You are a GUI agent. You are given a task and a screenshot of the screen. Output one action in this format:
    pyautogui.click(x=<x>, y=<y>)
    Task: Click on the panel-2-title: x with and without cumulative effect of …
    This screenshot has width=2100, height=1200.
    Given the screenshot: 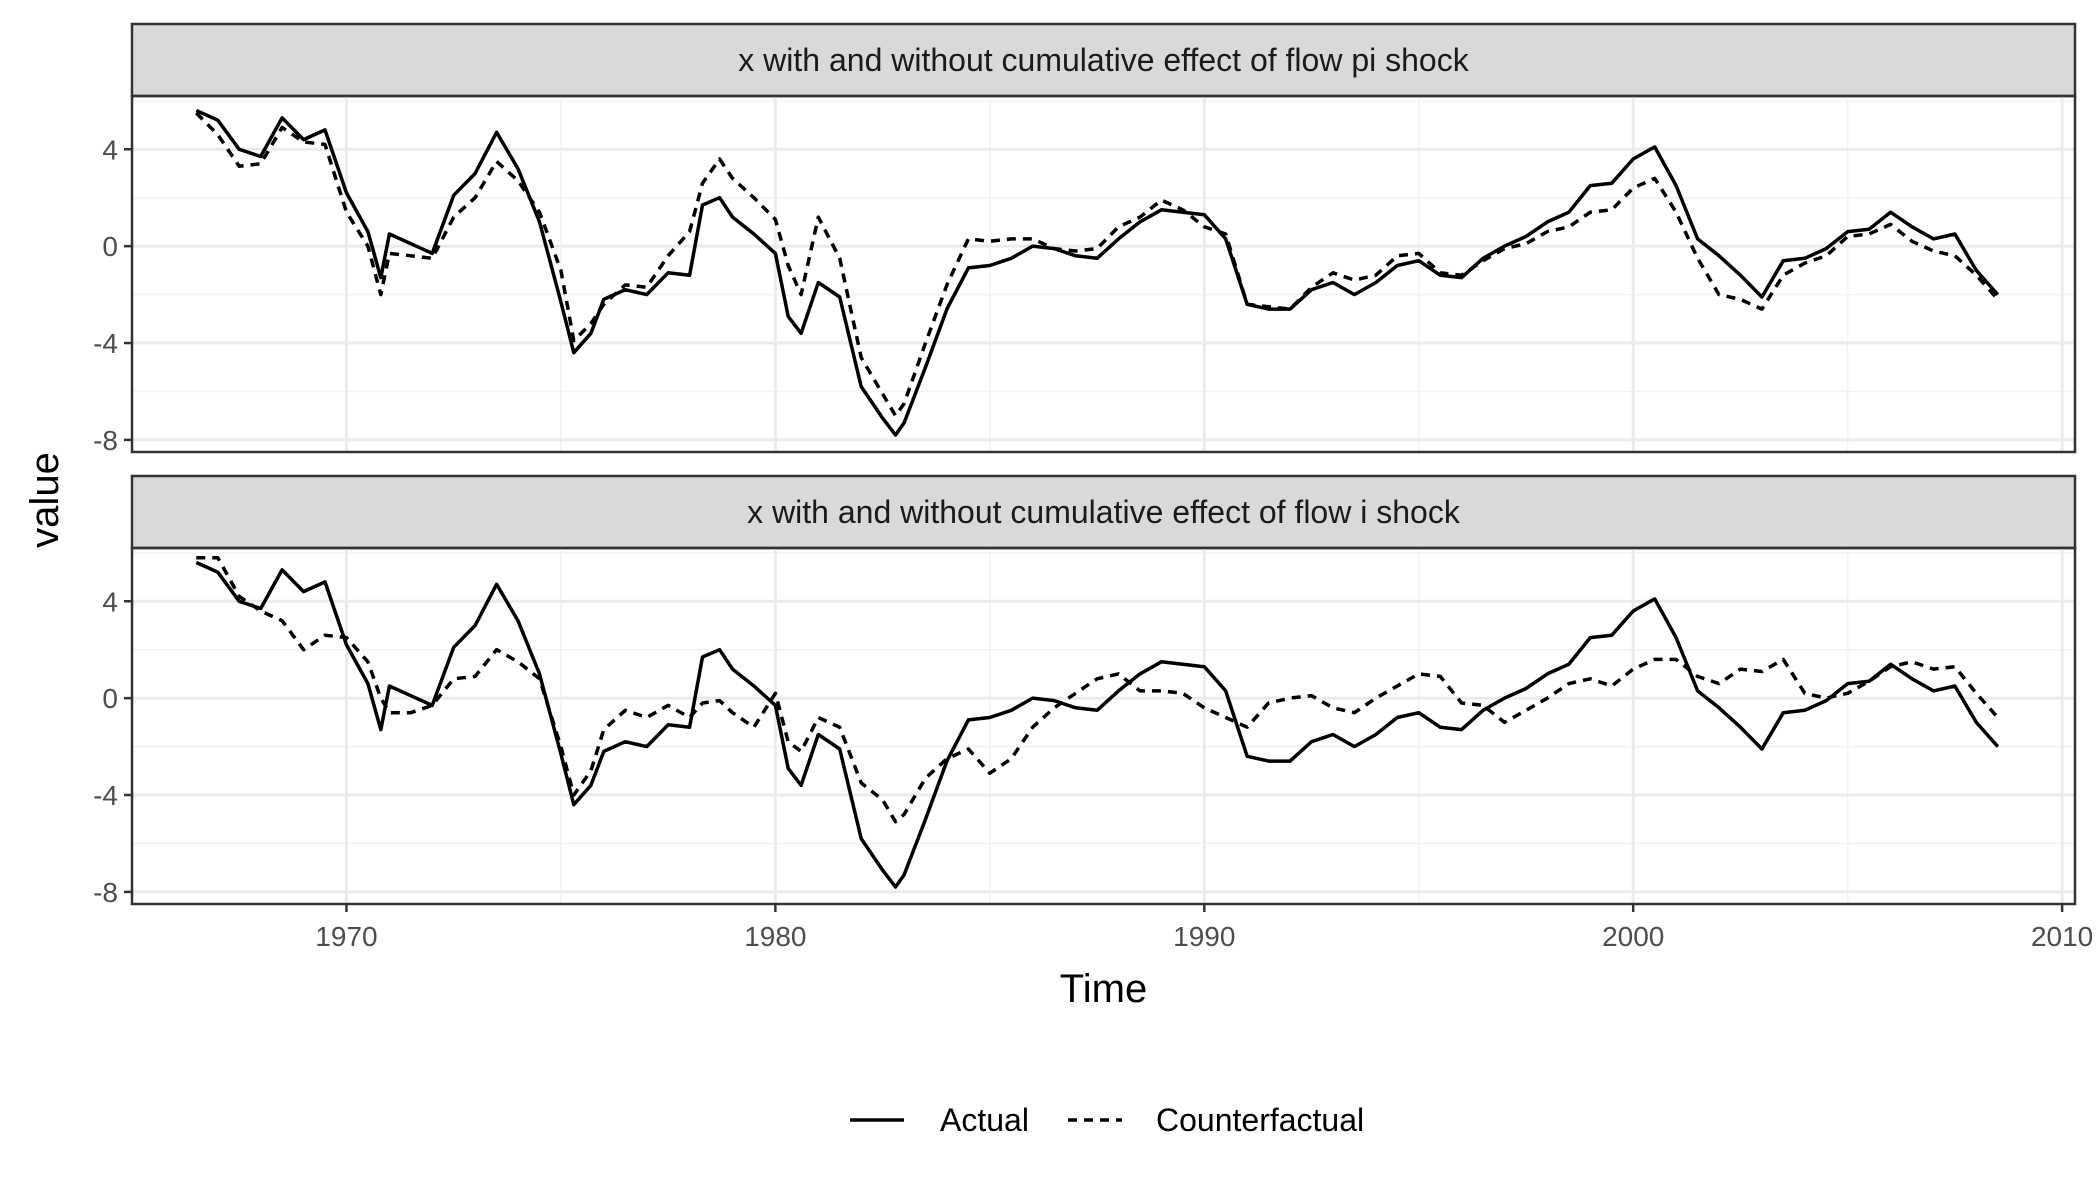 What is the action you would take?
    pyautogui.click(x=1104, y=512)
    